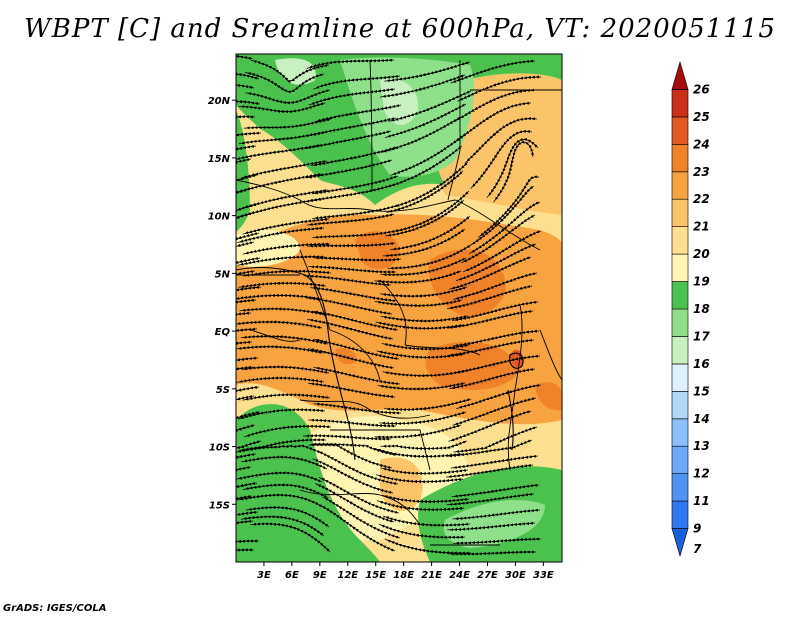  What do you see at coordinates (701, 89) in the screenshot?
I see `colorbar-label: 26` at bounding box center [701, 89].